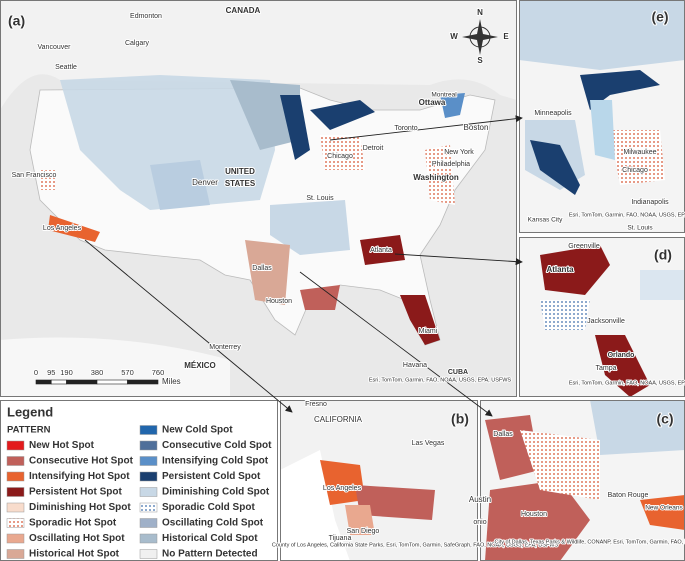 This screenshot has height=561, width=685. Describe the element at coordinates (458, 372) in the screenshot. I see `place-label: CUBA` at that location.